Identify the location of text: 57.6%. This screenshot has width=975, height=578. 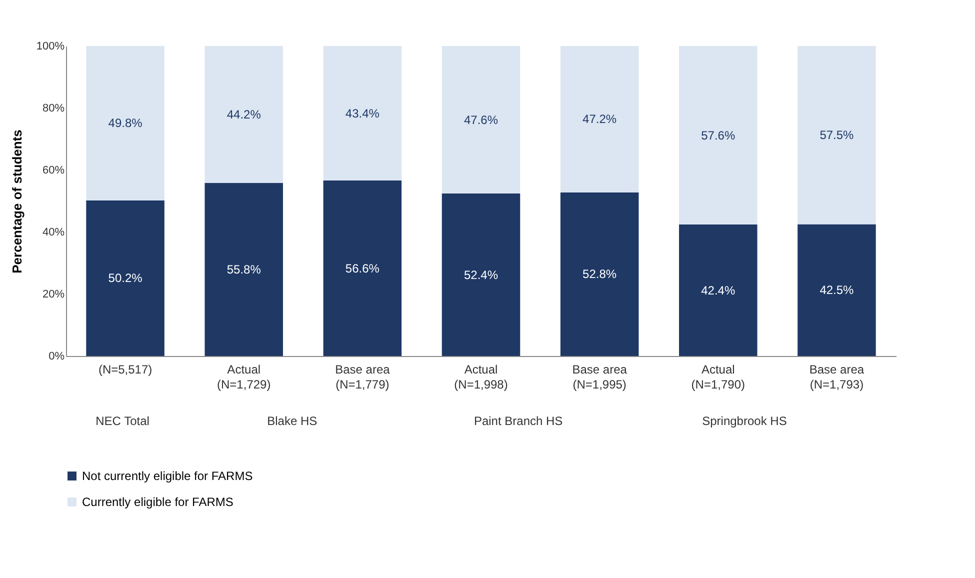
(718, 135).